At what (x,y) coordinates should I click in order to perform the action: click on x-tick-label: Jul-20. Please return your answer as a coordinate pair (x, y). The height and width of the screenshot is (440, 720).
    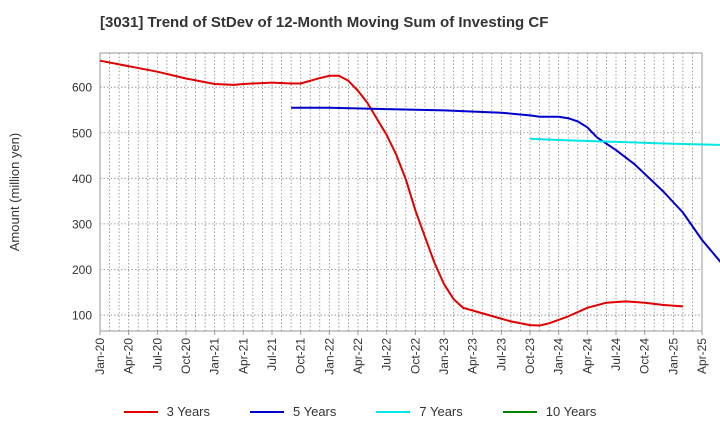
    Looking at the image, I should click on (157, 354).